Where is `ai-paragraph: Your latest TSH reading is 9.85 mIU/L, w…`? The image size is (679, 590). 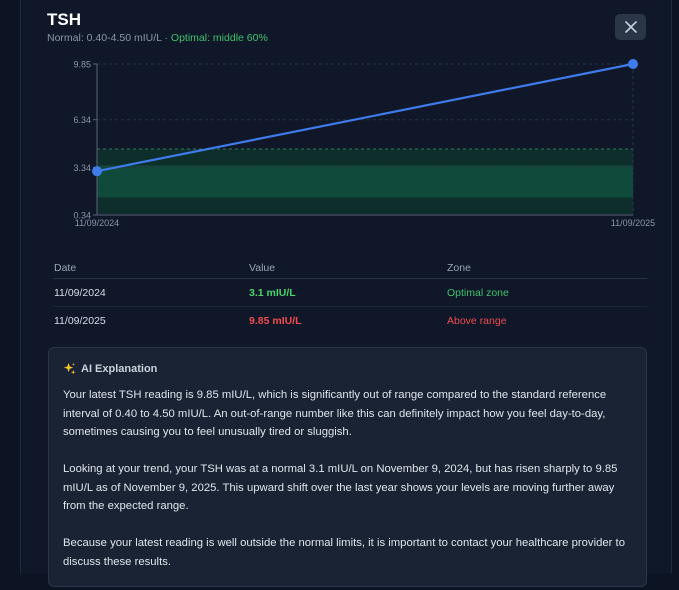 ai-paragraph: Your latest TSH reading is 9.85 mIU/L, w… is located at coordinates (335, 413).